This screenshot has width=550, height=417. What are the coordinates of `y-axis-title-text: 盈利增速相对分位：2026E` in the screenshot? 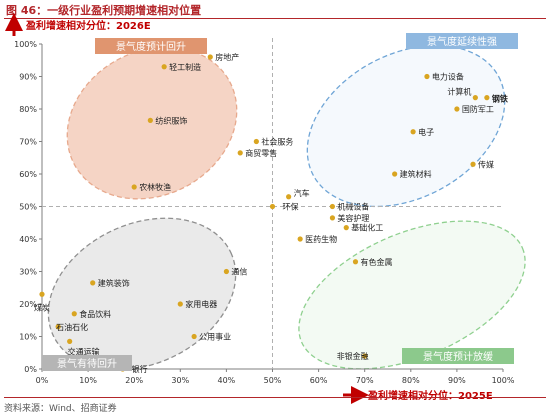 It's located at (88, 25).